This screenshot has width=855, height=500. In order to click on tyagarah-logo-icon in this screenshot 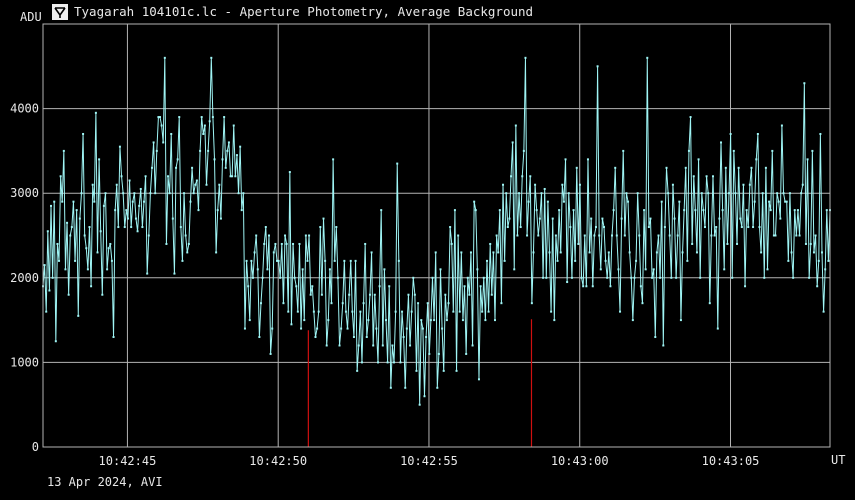, I will do `click(60, 12)`.